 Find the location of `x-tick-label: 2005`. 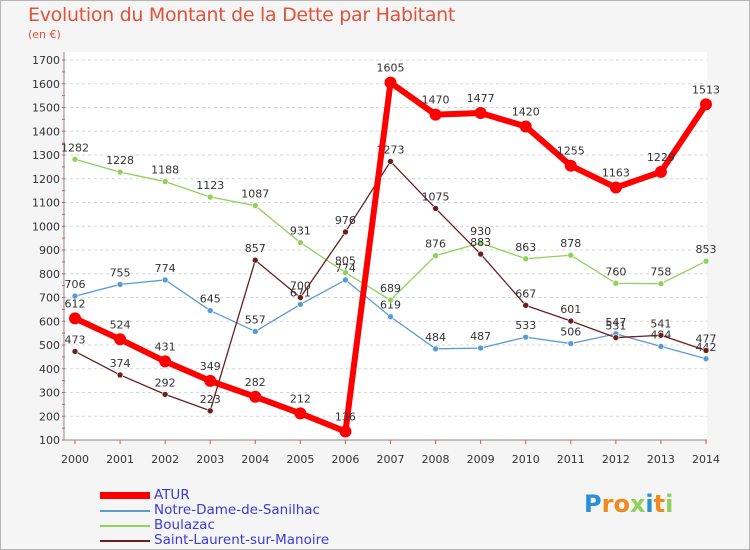

x-tick-label: 2005 is located at coordinates (300, 459).